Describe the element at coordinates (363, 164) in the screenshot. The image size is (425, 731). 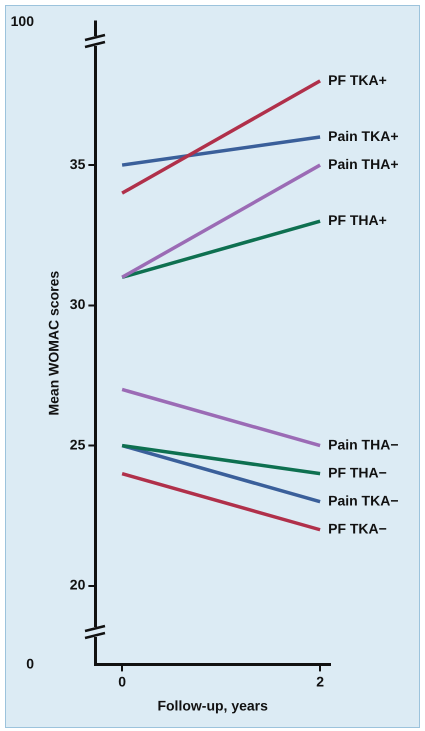
I see `series-label: Pain THA+` at that location.